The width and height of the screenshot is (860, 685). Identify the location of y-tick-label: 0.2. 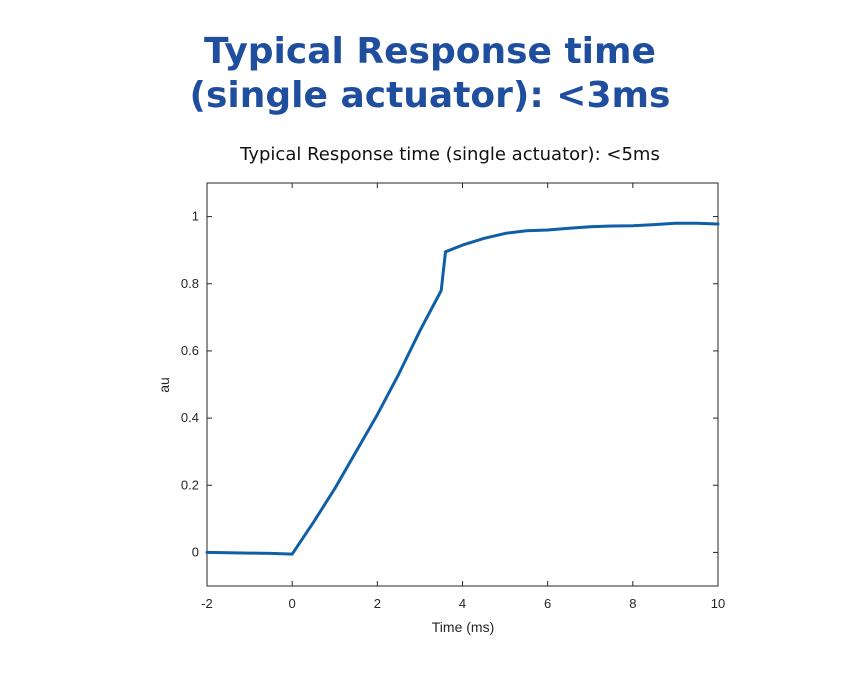
(190, 484).